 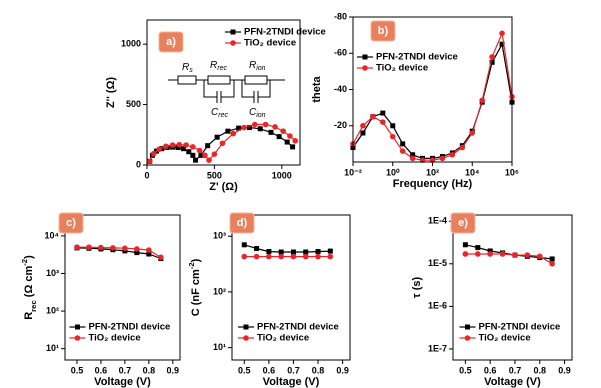 I want to click on text-part: Voltage (V), so click(x=512, y=382).